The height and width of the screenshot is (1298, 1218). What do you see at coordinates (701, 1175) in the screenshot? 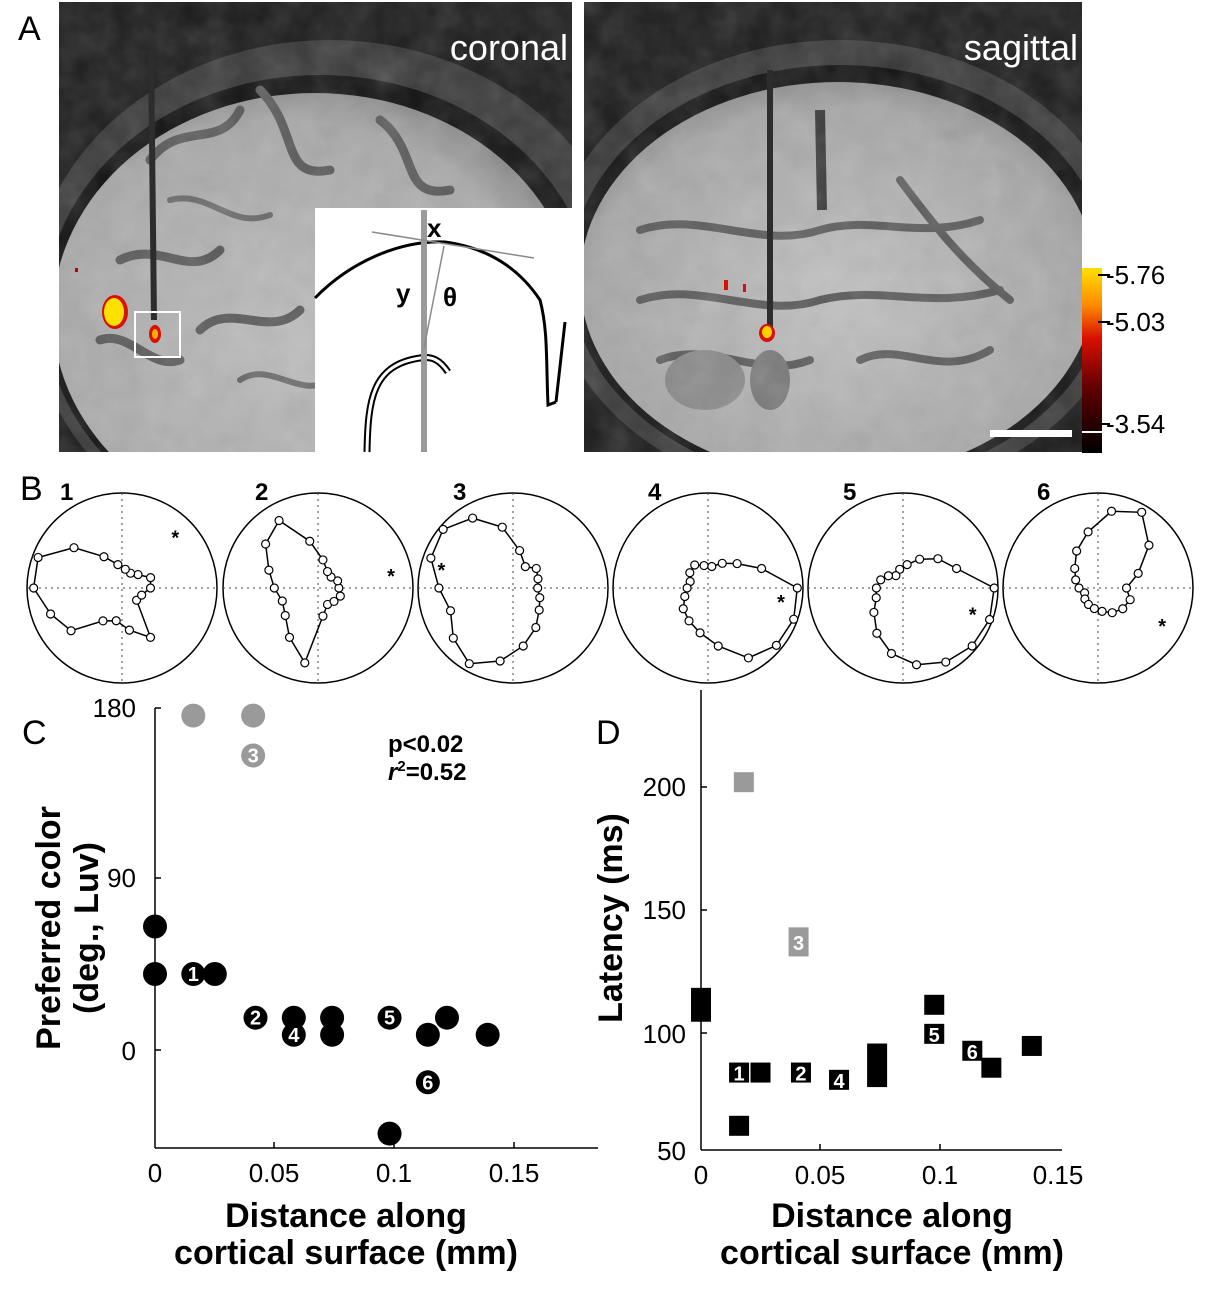
I see `chart-d-xtick-0: 0` at bounding box center [701, 1175].